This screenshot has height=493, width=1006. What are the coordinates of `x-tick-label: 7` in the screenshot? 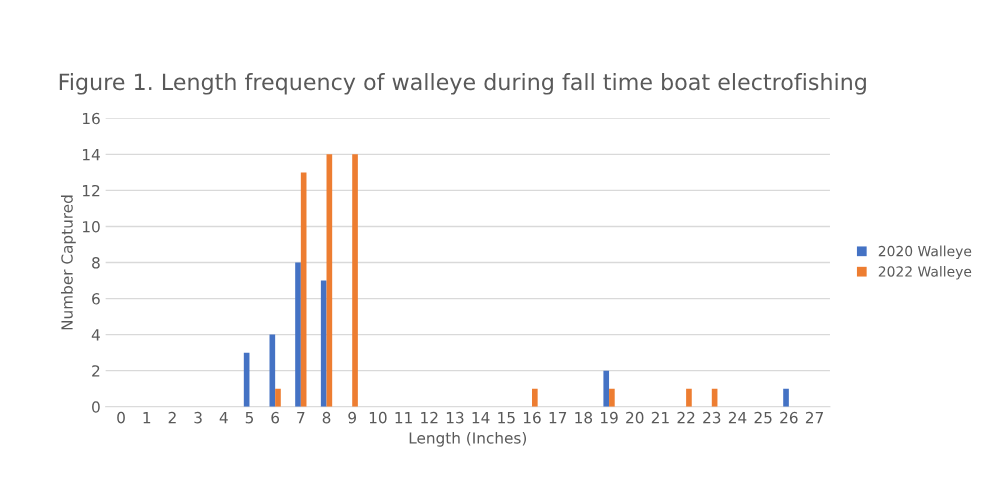 It's located at (301, 418).